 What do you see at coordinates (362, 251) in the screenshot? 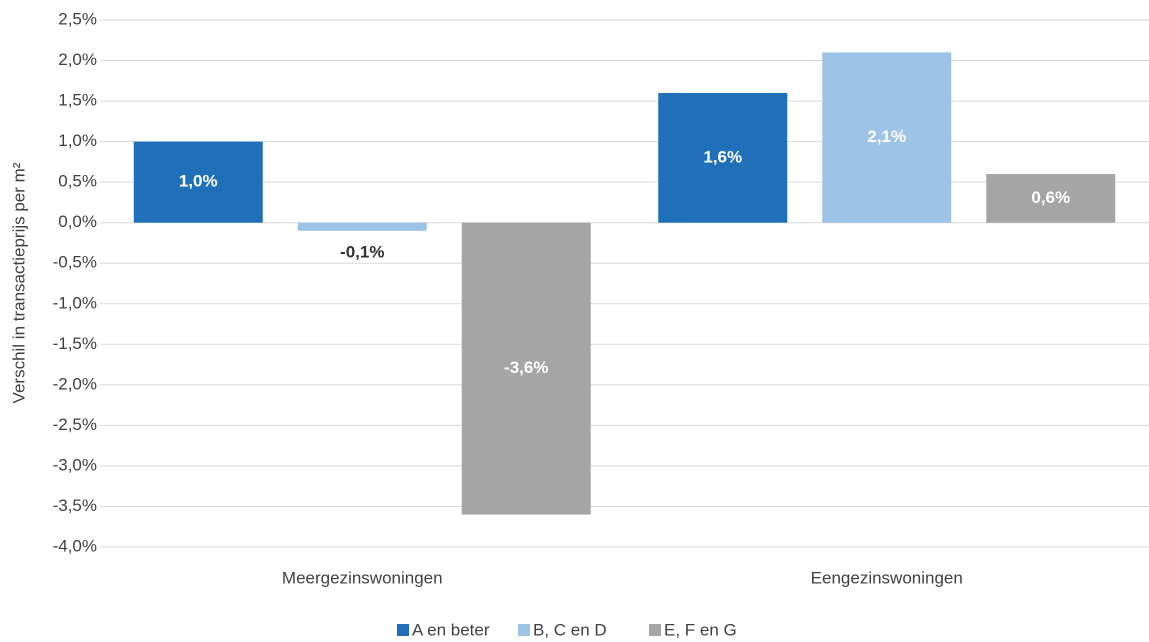
I see `data-label: -0,1%` at bounding box center [362, 251].